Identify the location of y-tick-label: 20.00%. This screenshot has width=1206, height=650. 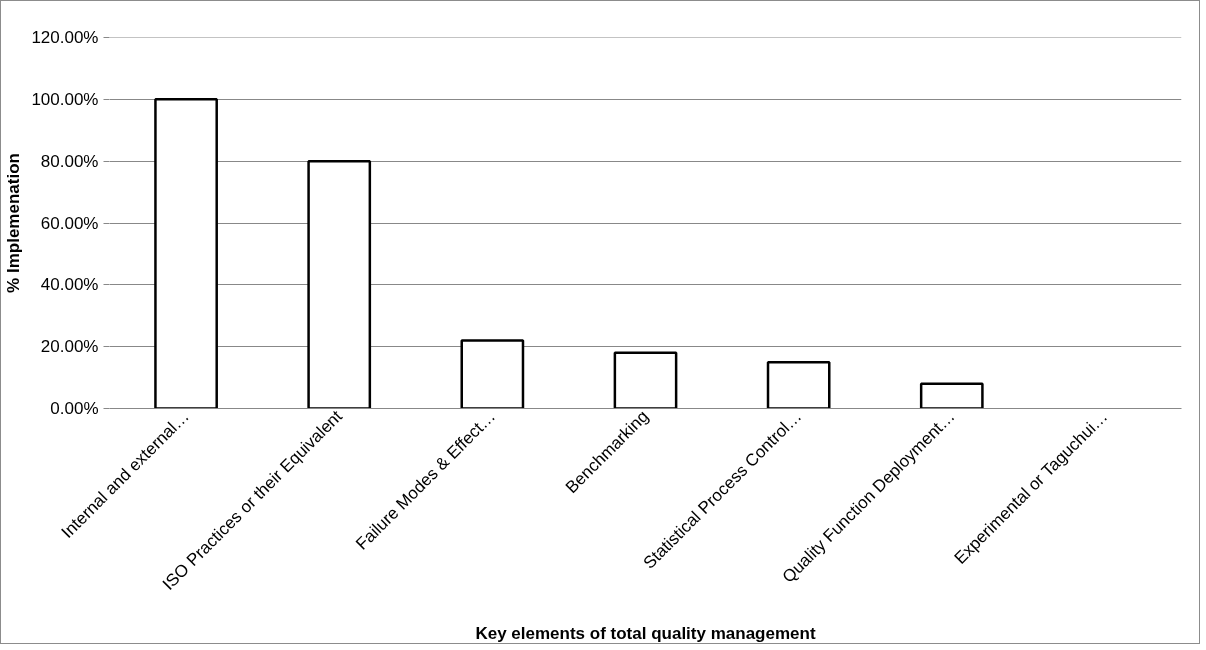
(69, 347).